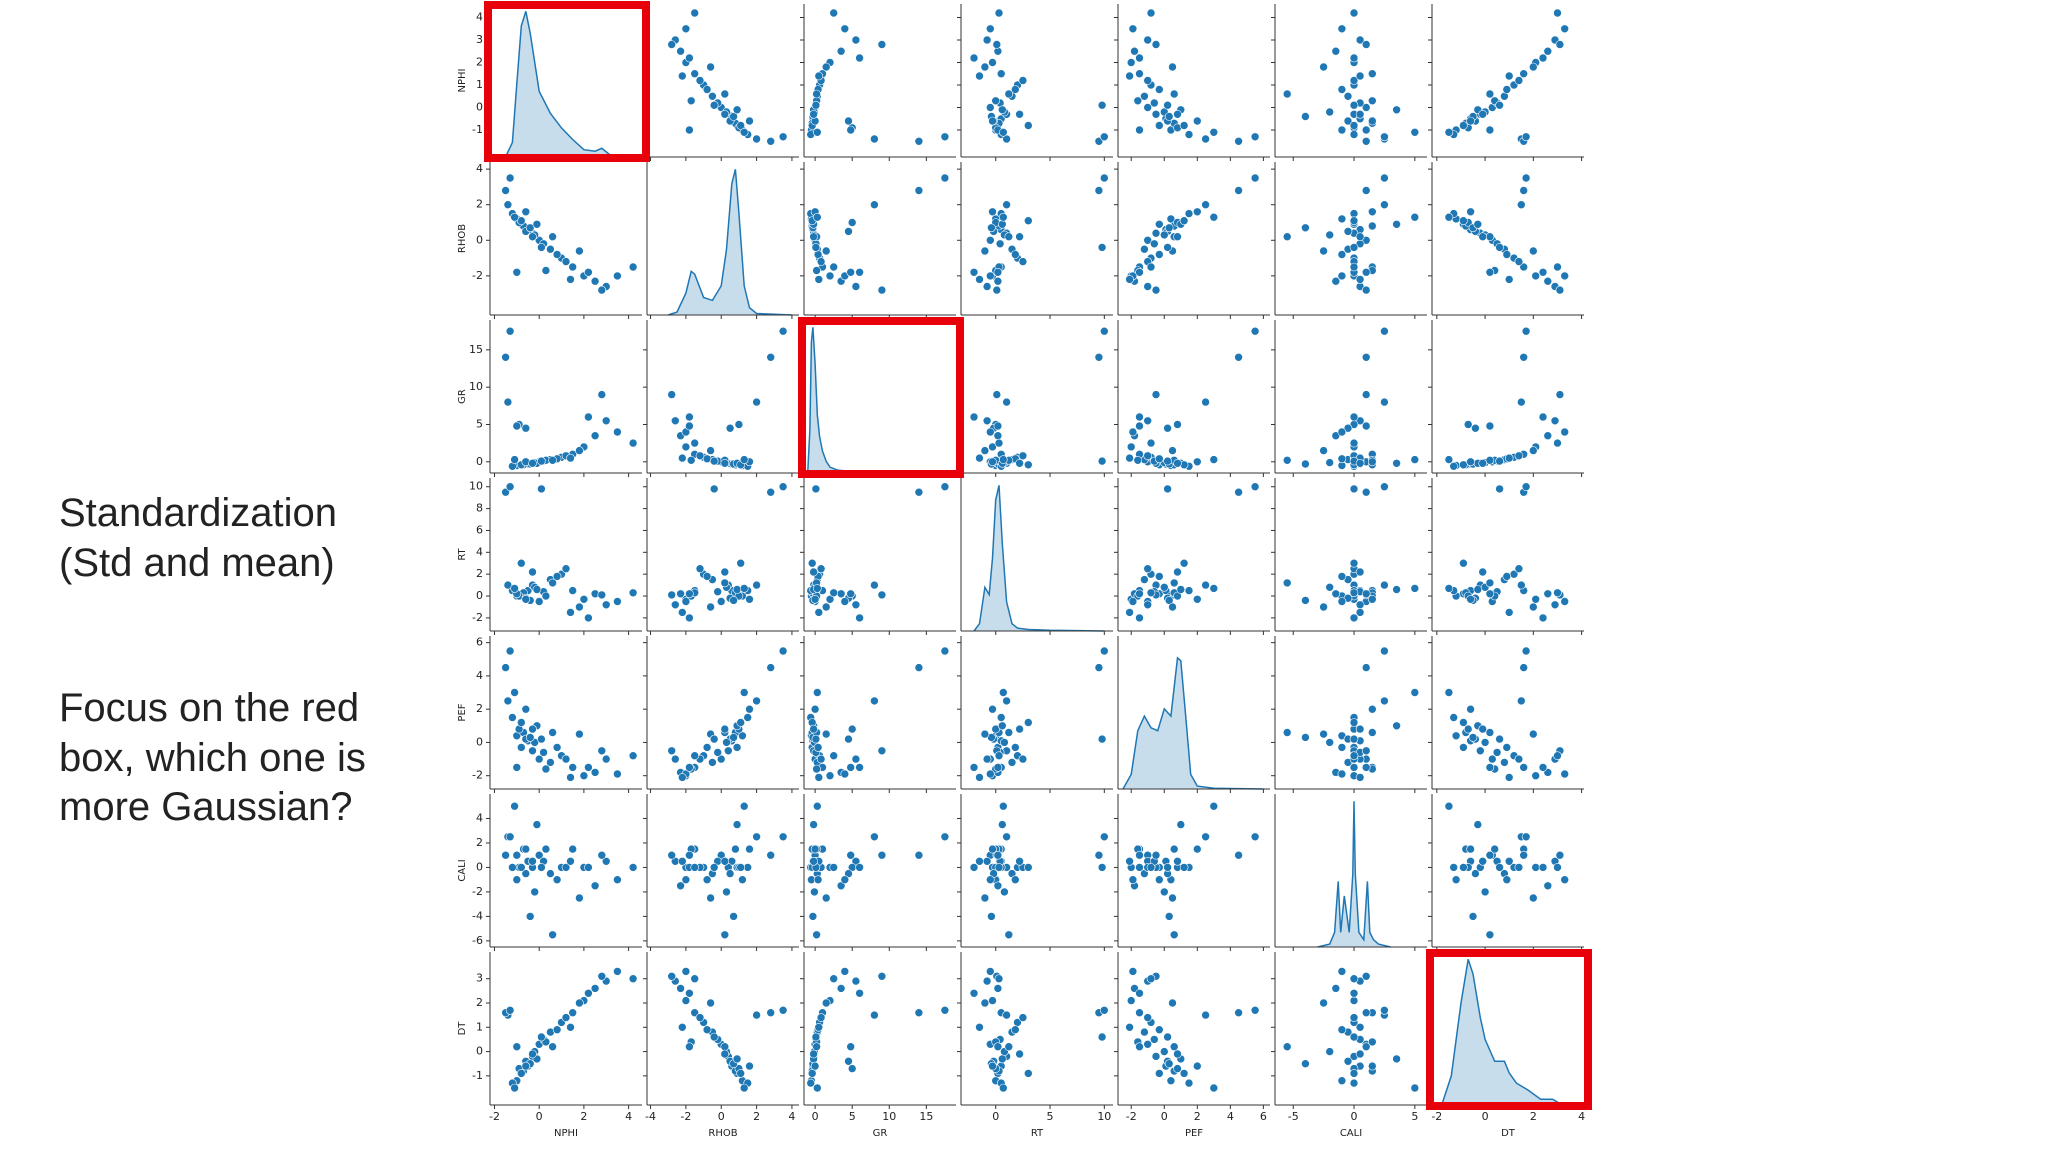 The width and height of the screenshot is (2048, 1152). What do you see at coordinates (1436, 1116) in the screenshot?
I see `x-tick-label: -2` at bounding box center [1436, 1116].